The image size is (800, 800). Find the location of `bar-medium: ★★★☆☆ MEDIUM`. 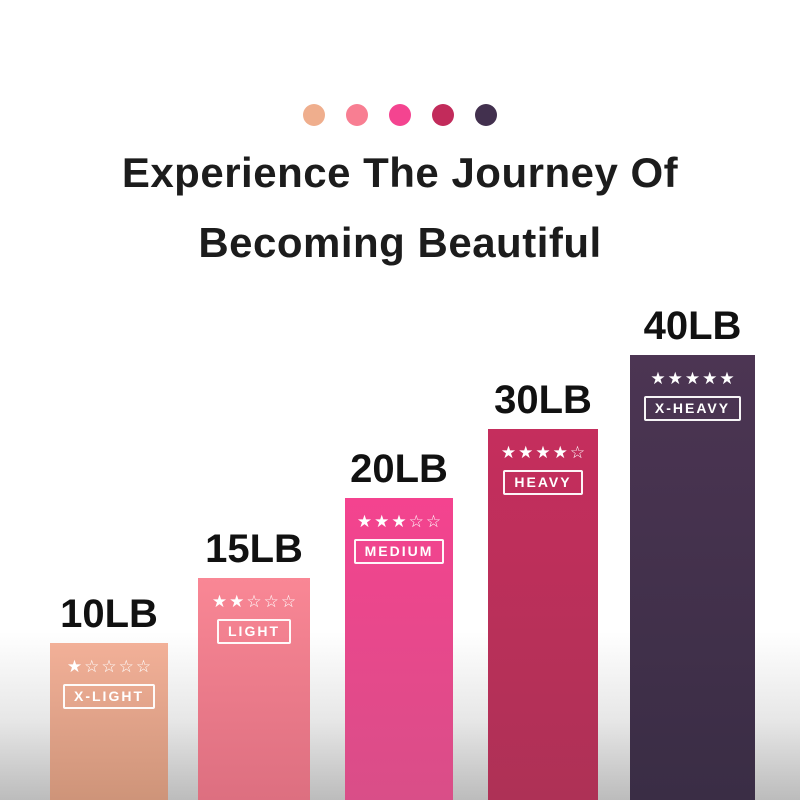

bar-medium: ★★★☆☆ MEDIUM is located at coordinates (399, 649).